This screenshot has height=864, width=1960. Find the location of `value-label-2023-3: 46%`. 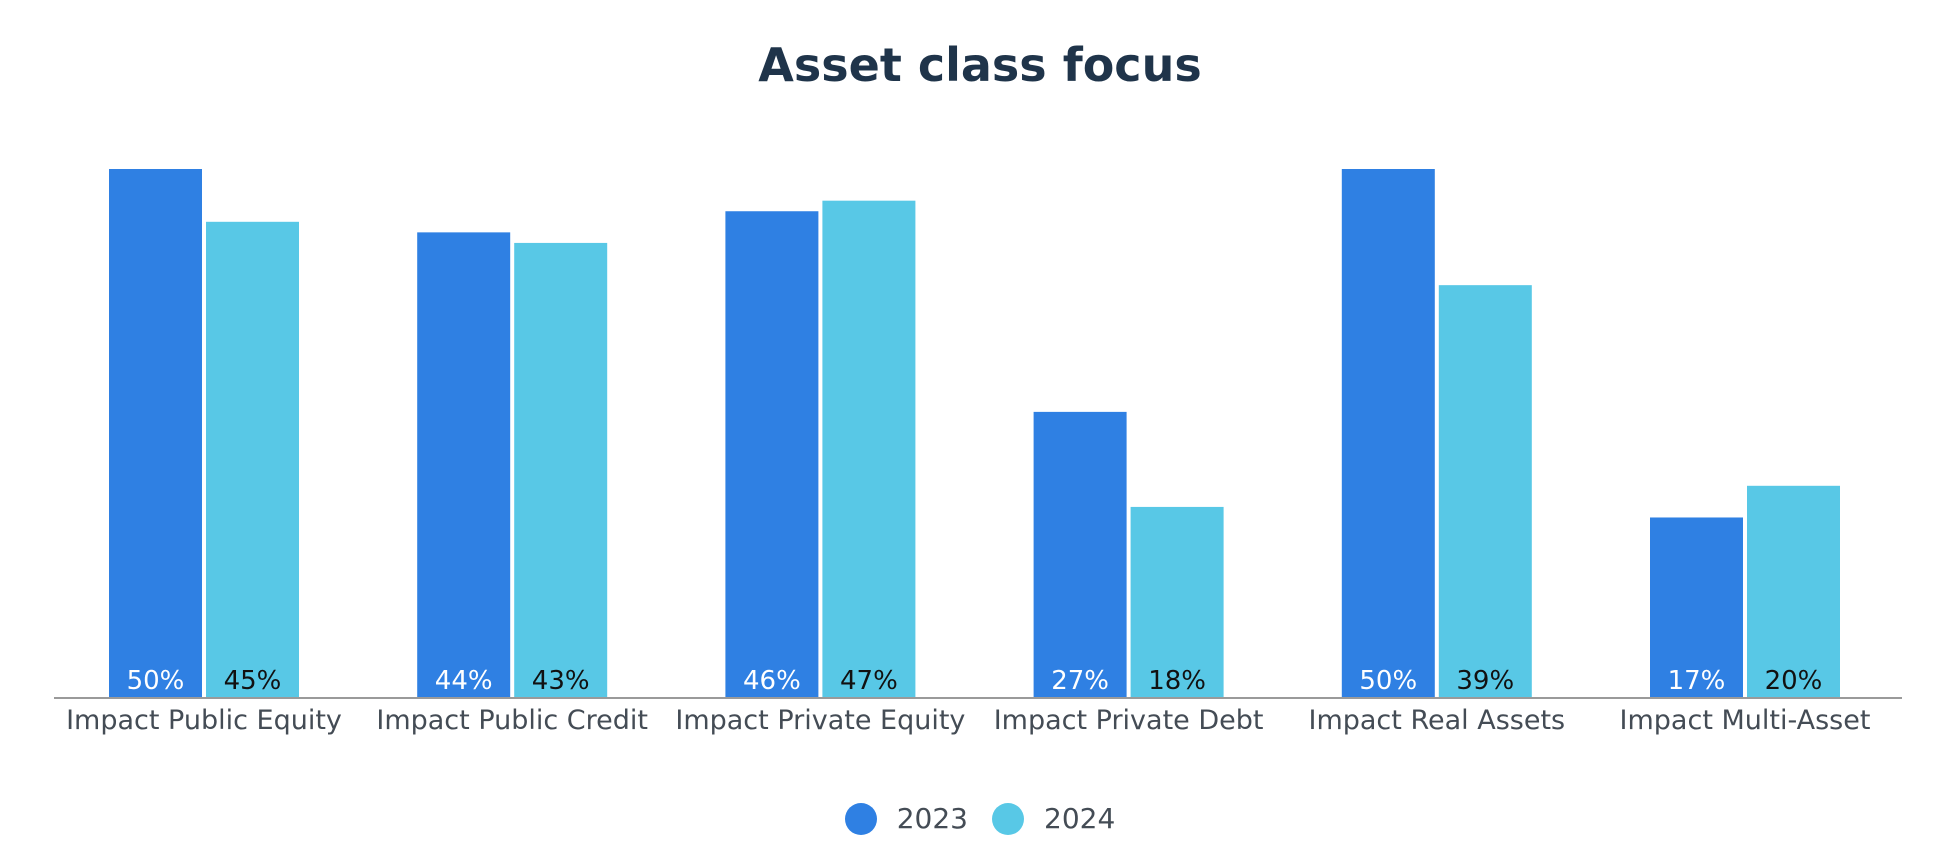

value-label-2023-3: 46% is located at coordinates (772, 681).